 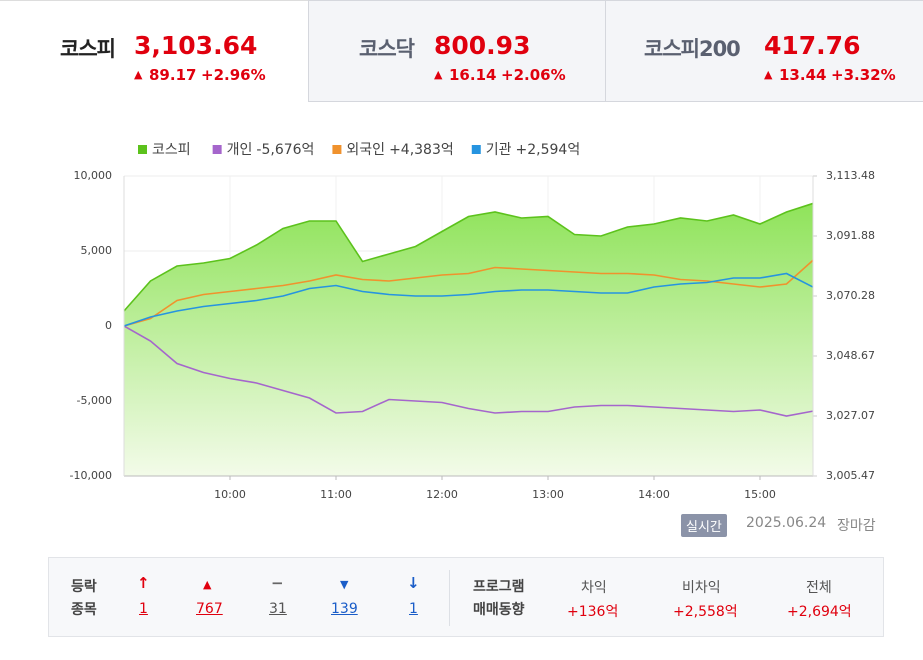 What do you see at coordinates (760, 494) in the screenshot?
I see `x-tick-label: 15:00` at bounding box center [760, 494].